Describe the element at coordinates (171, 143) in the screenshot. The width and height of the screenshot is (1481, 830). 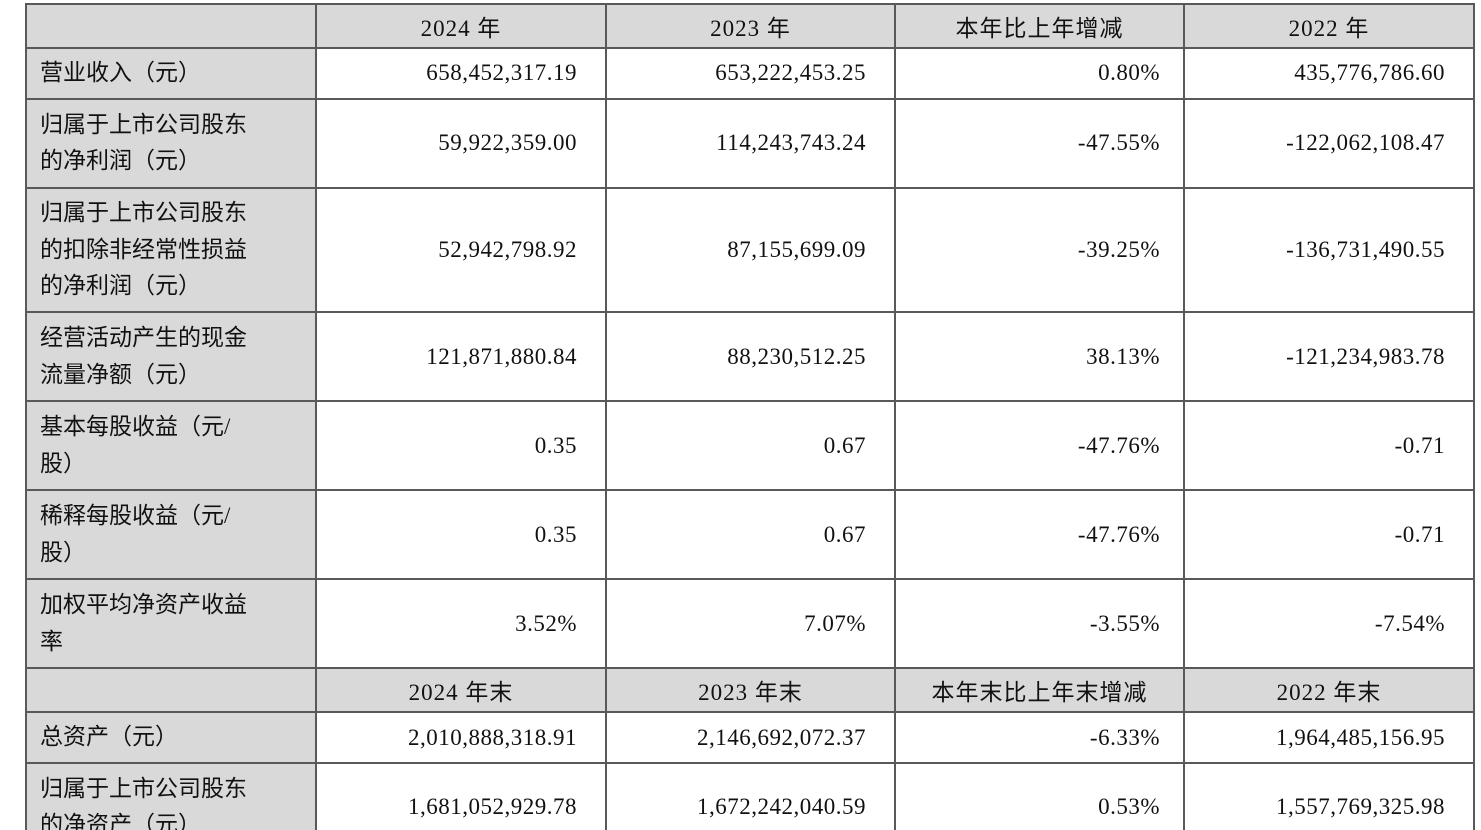
I see `row-label: 归属于上市公司股东 的净利润（元）` at that location.